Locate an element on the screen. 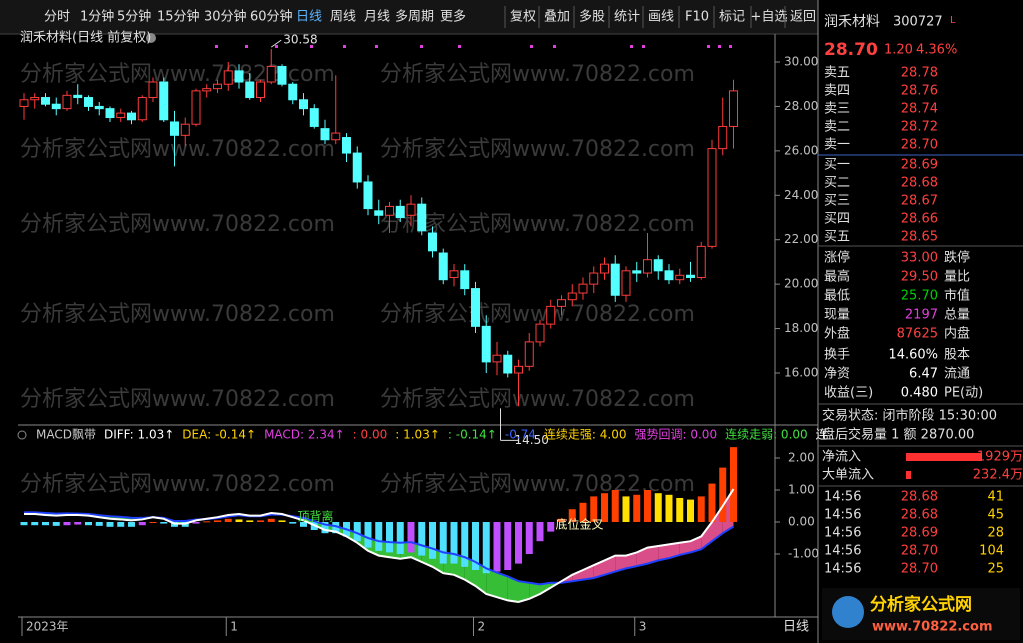  ask-label: 卖四 is located at coordinates (837, 91).